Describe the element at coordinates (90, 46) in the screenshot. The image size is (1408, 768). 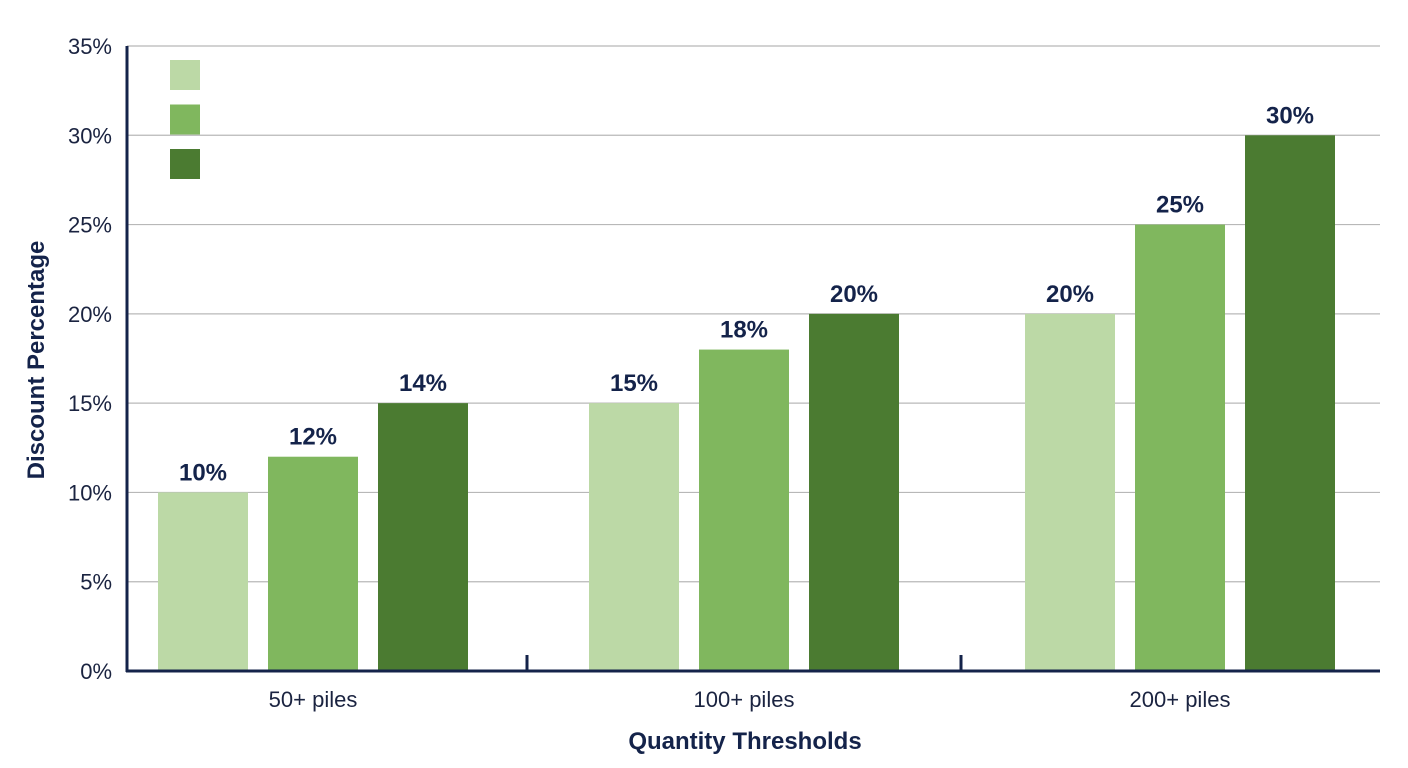
I see `y-tick-label: 35%` at that location.